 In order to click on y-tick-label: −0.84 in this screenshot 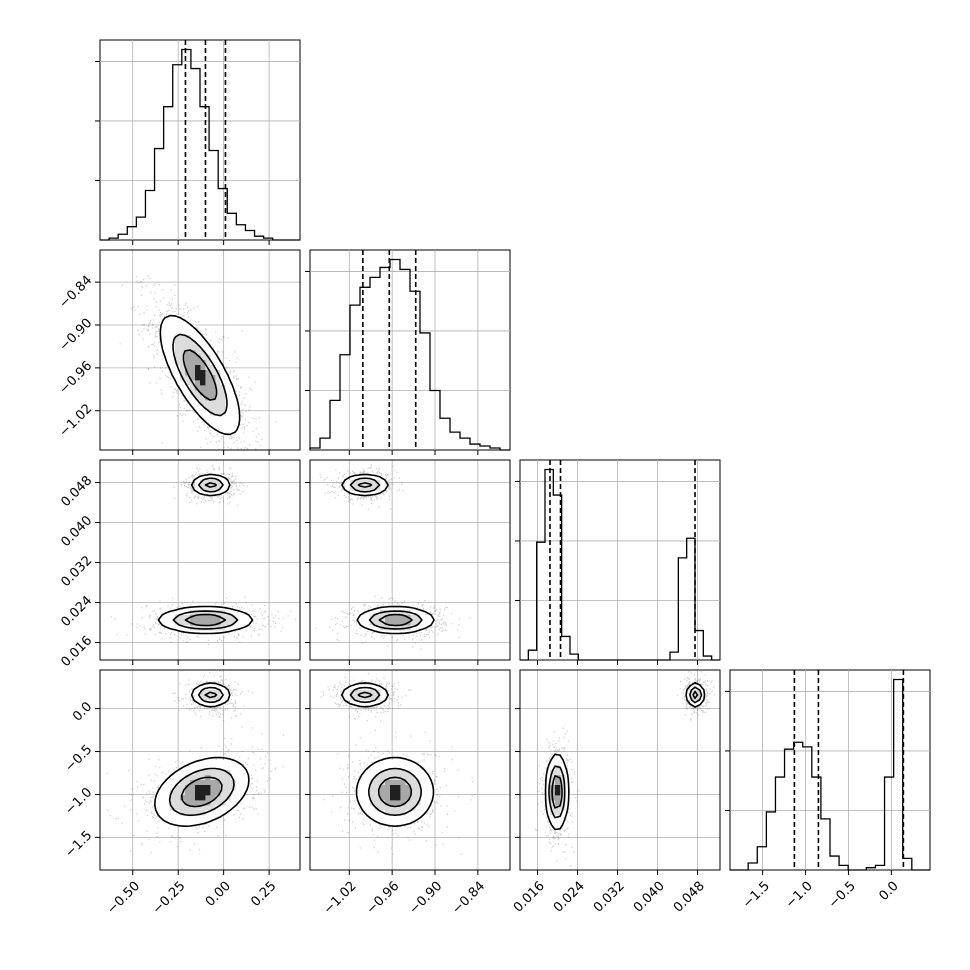, I will do `click(76, 292)`.